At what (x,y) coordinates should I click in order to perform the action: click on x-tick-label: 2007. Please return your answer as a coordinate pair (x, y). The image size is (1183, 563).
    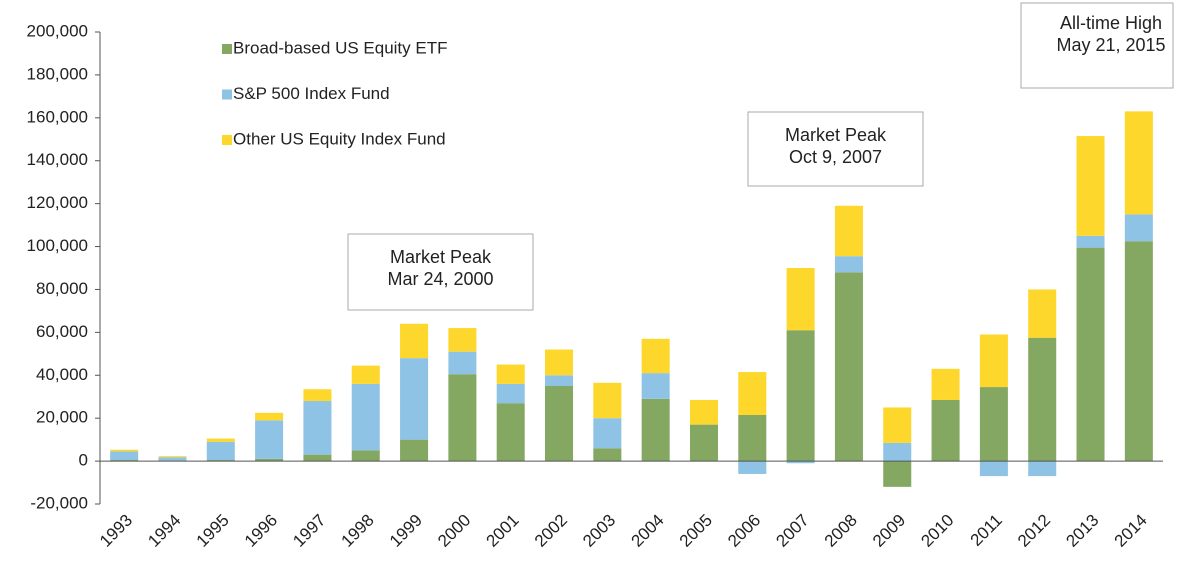
    Looking at the image, I should click on (792, 531).